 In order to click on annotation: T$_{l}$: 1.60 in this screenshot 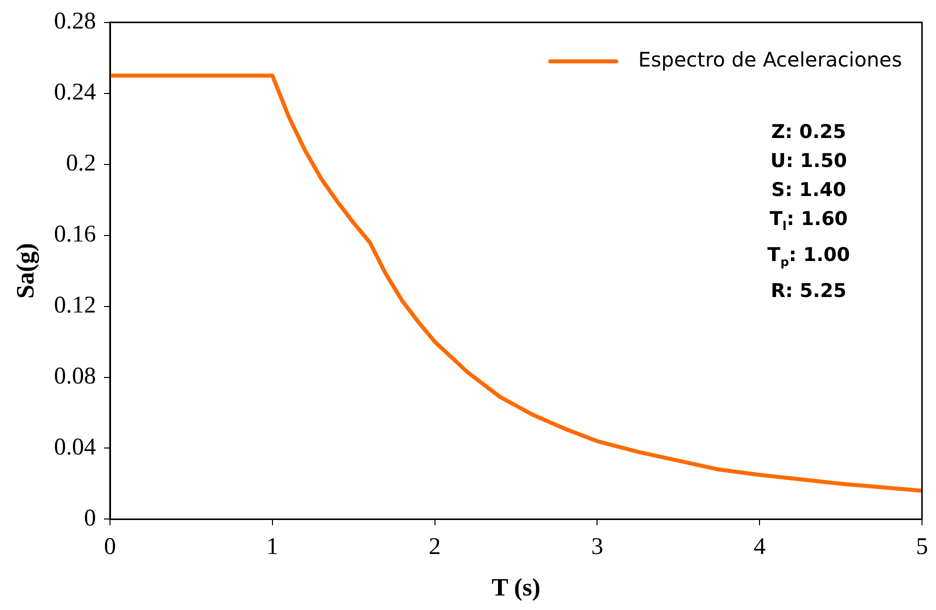, I will do `click(808, 221)`.